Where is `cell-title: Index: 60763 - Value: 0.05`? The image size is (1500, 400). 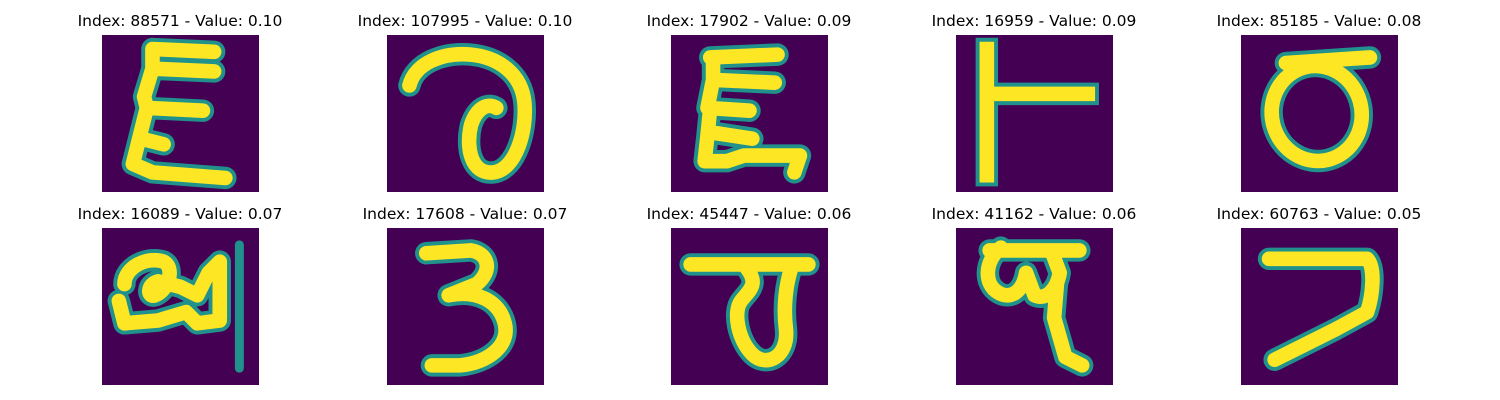 cell-title: Index: 60763 - Value: 0.05 is located at coordinates (1319, 214).